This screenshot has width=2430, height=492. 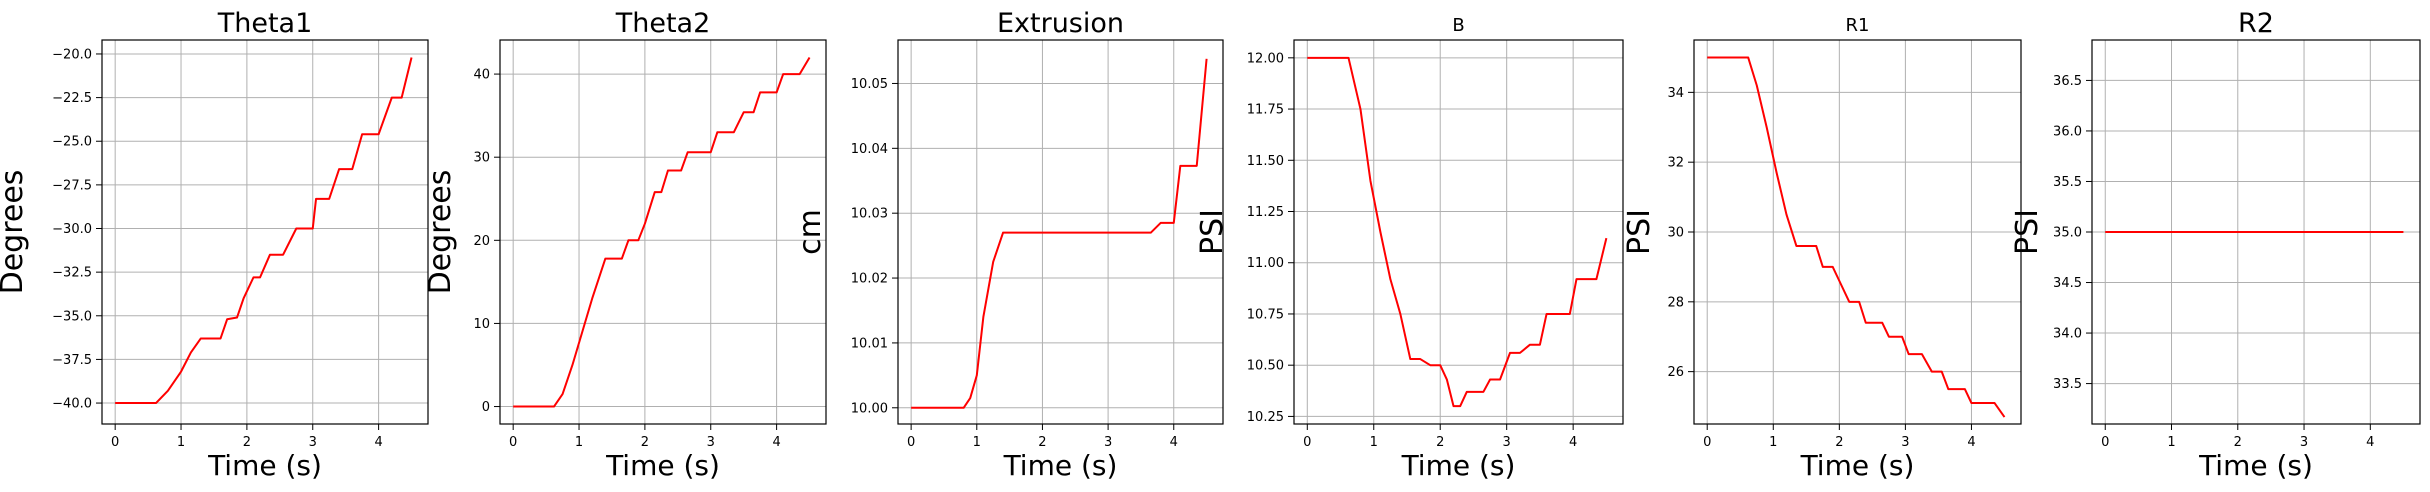 I want to click on y-tick-label: 11.75, so click(x=1265, y=110).